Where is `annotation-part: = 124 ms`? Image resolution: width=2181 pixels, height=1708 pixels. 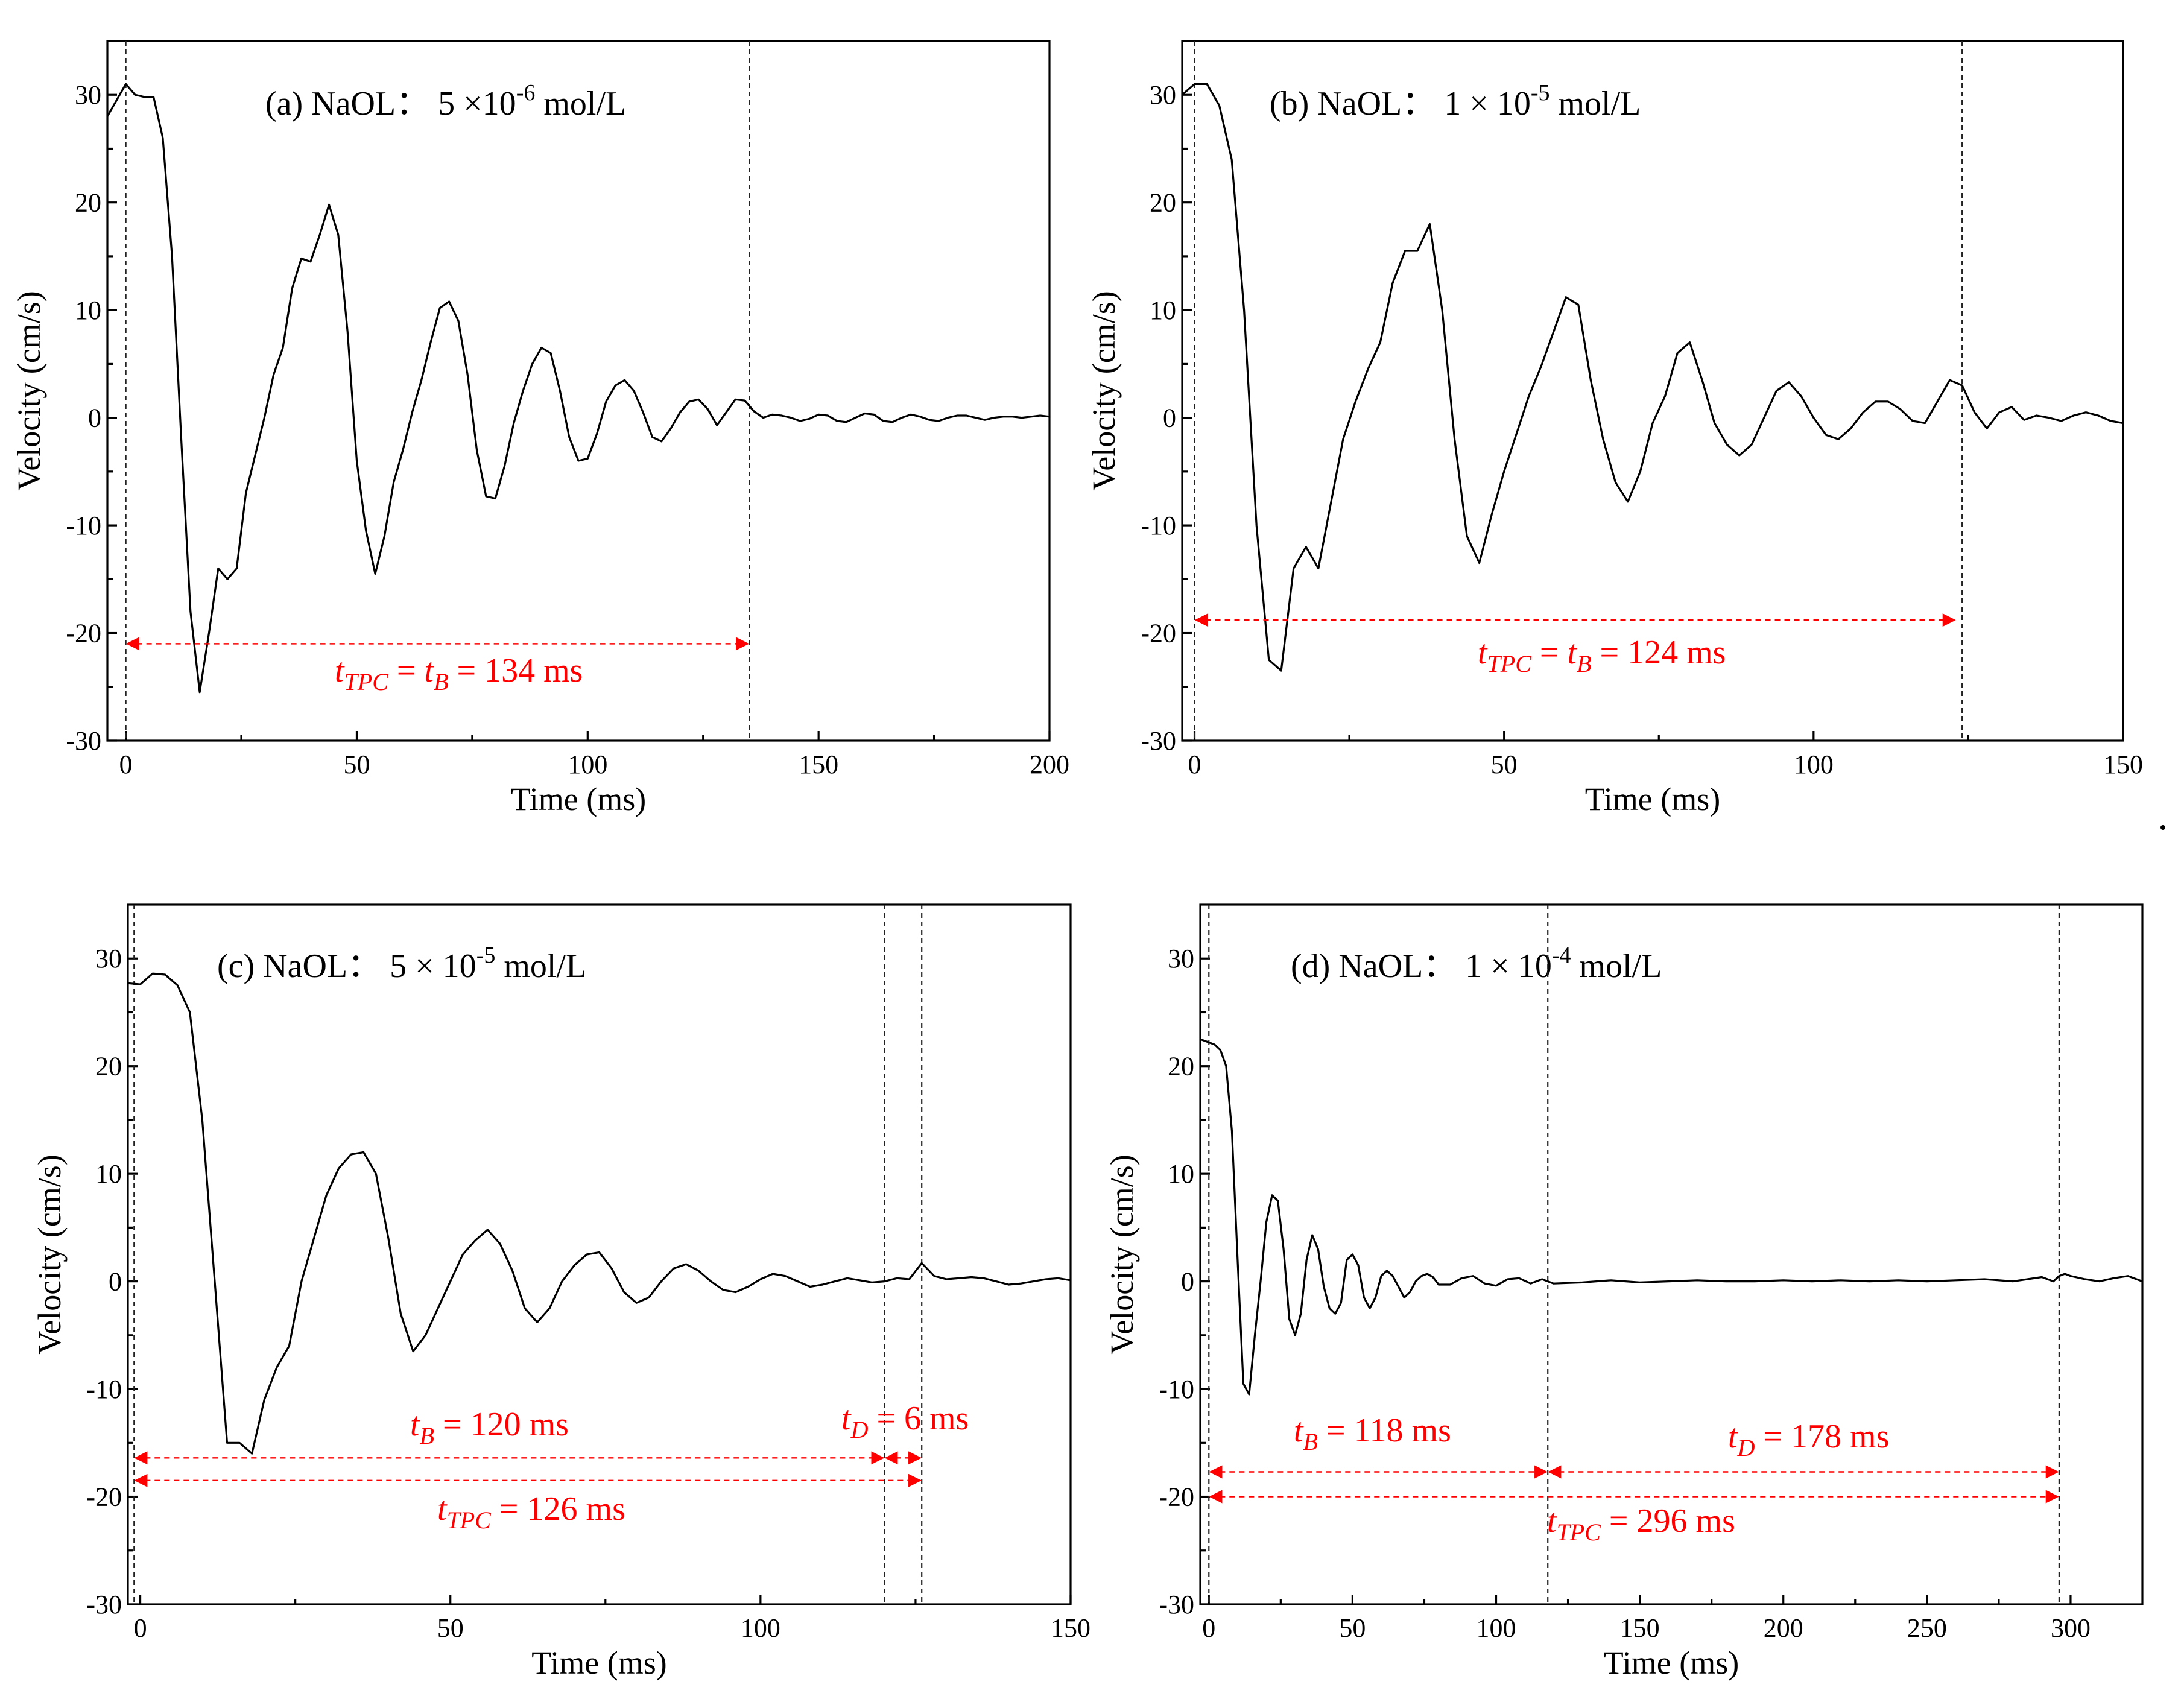
annotation-part: = 124 ms is located at coordinates (1659, 653).